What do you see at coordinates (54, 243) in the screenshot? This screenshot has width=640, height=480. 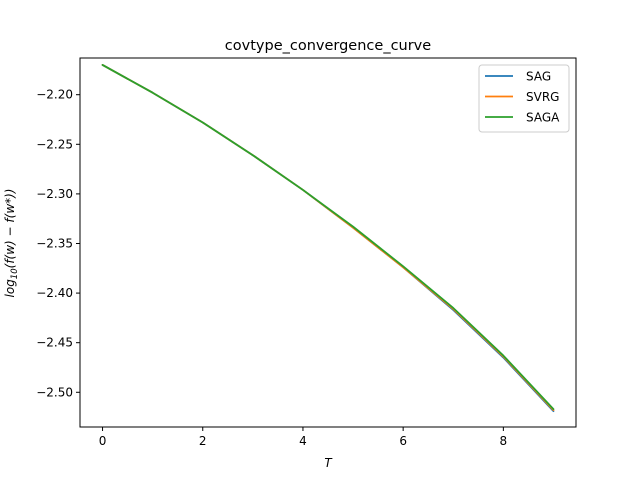 I see `y-tick-label: −2.35` at bounding box center [54, 243].